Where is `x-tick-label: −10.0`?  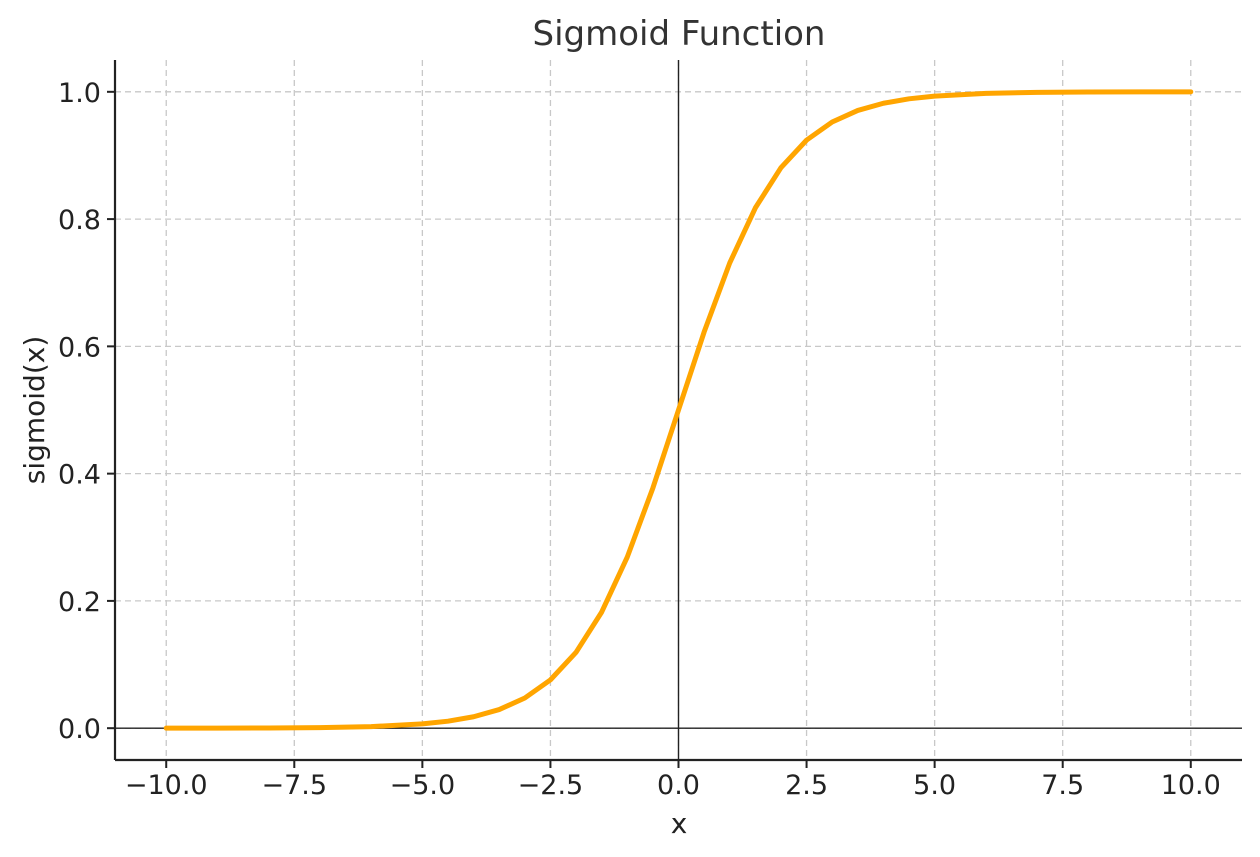 x-tick-label: −10.0 is located at coordinates (166, 785).